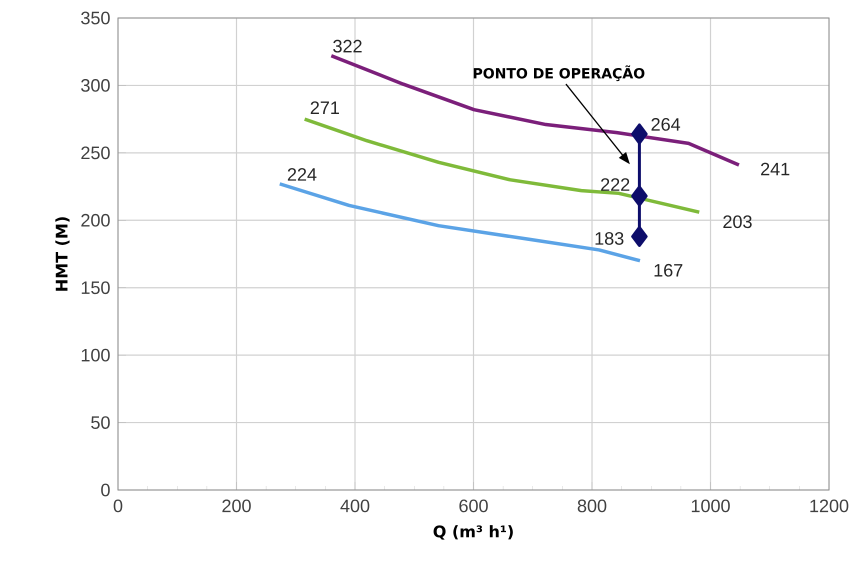  What do you see at coordinates (95, 18) in the screenshot?
I see `y-tick-label: 350` at bounding box center [95, 18].